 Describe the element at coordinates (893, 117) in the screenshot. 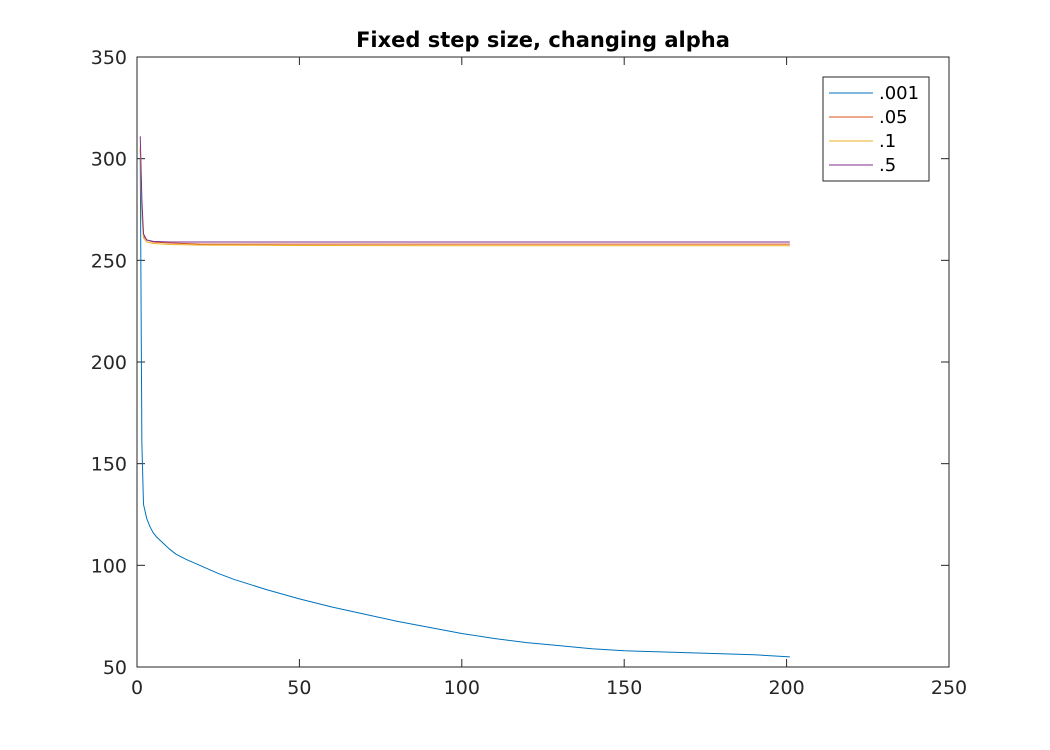

I see `legend-label: .05` at that location.